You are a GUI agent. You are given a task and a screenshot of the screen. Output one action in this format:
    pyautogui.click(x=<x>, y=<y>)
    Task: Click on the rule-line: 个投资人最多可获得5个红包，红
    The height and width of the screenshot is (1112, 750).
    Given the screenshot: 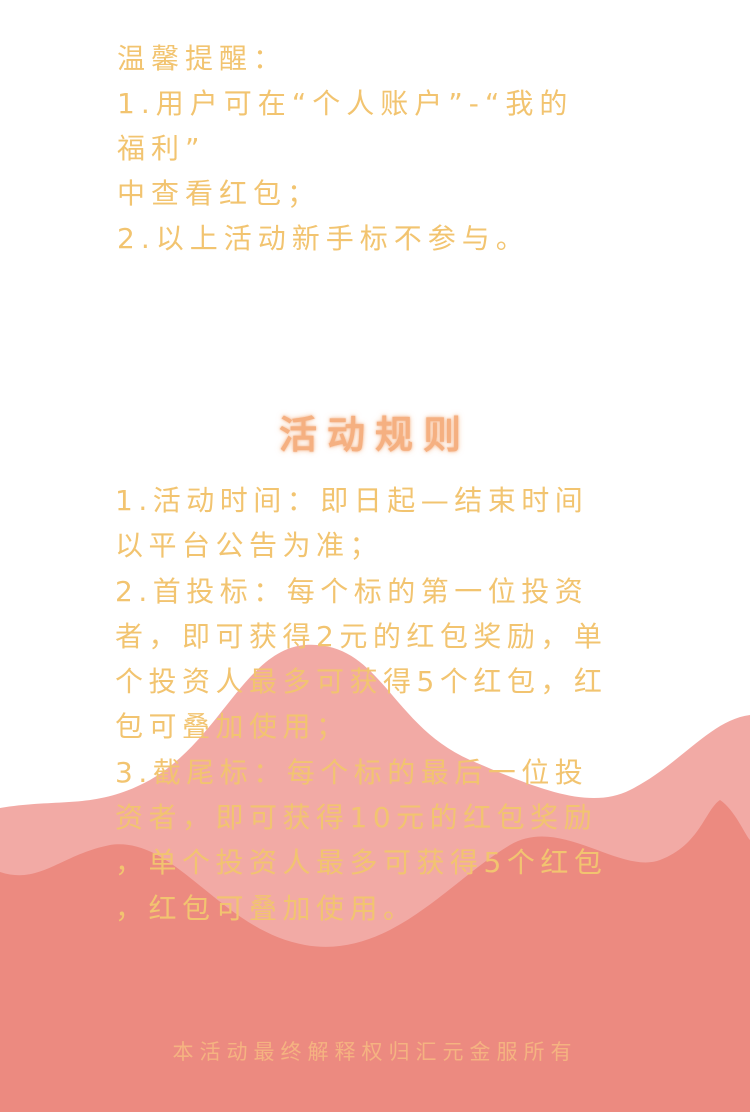 What is the action you would take?
    pyautogui.click(x=361, y=682)
    